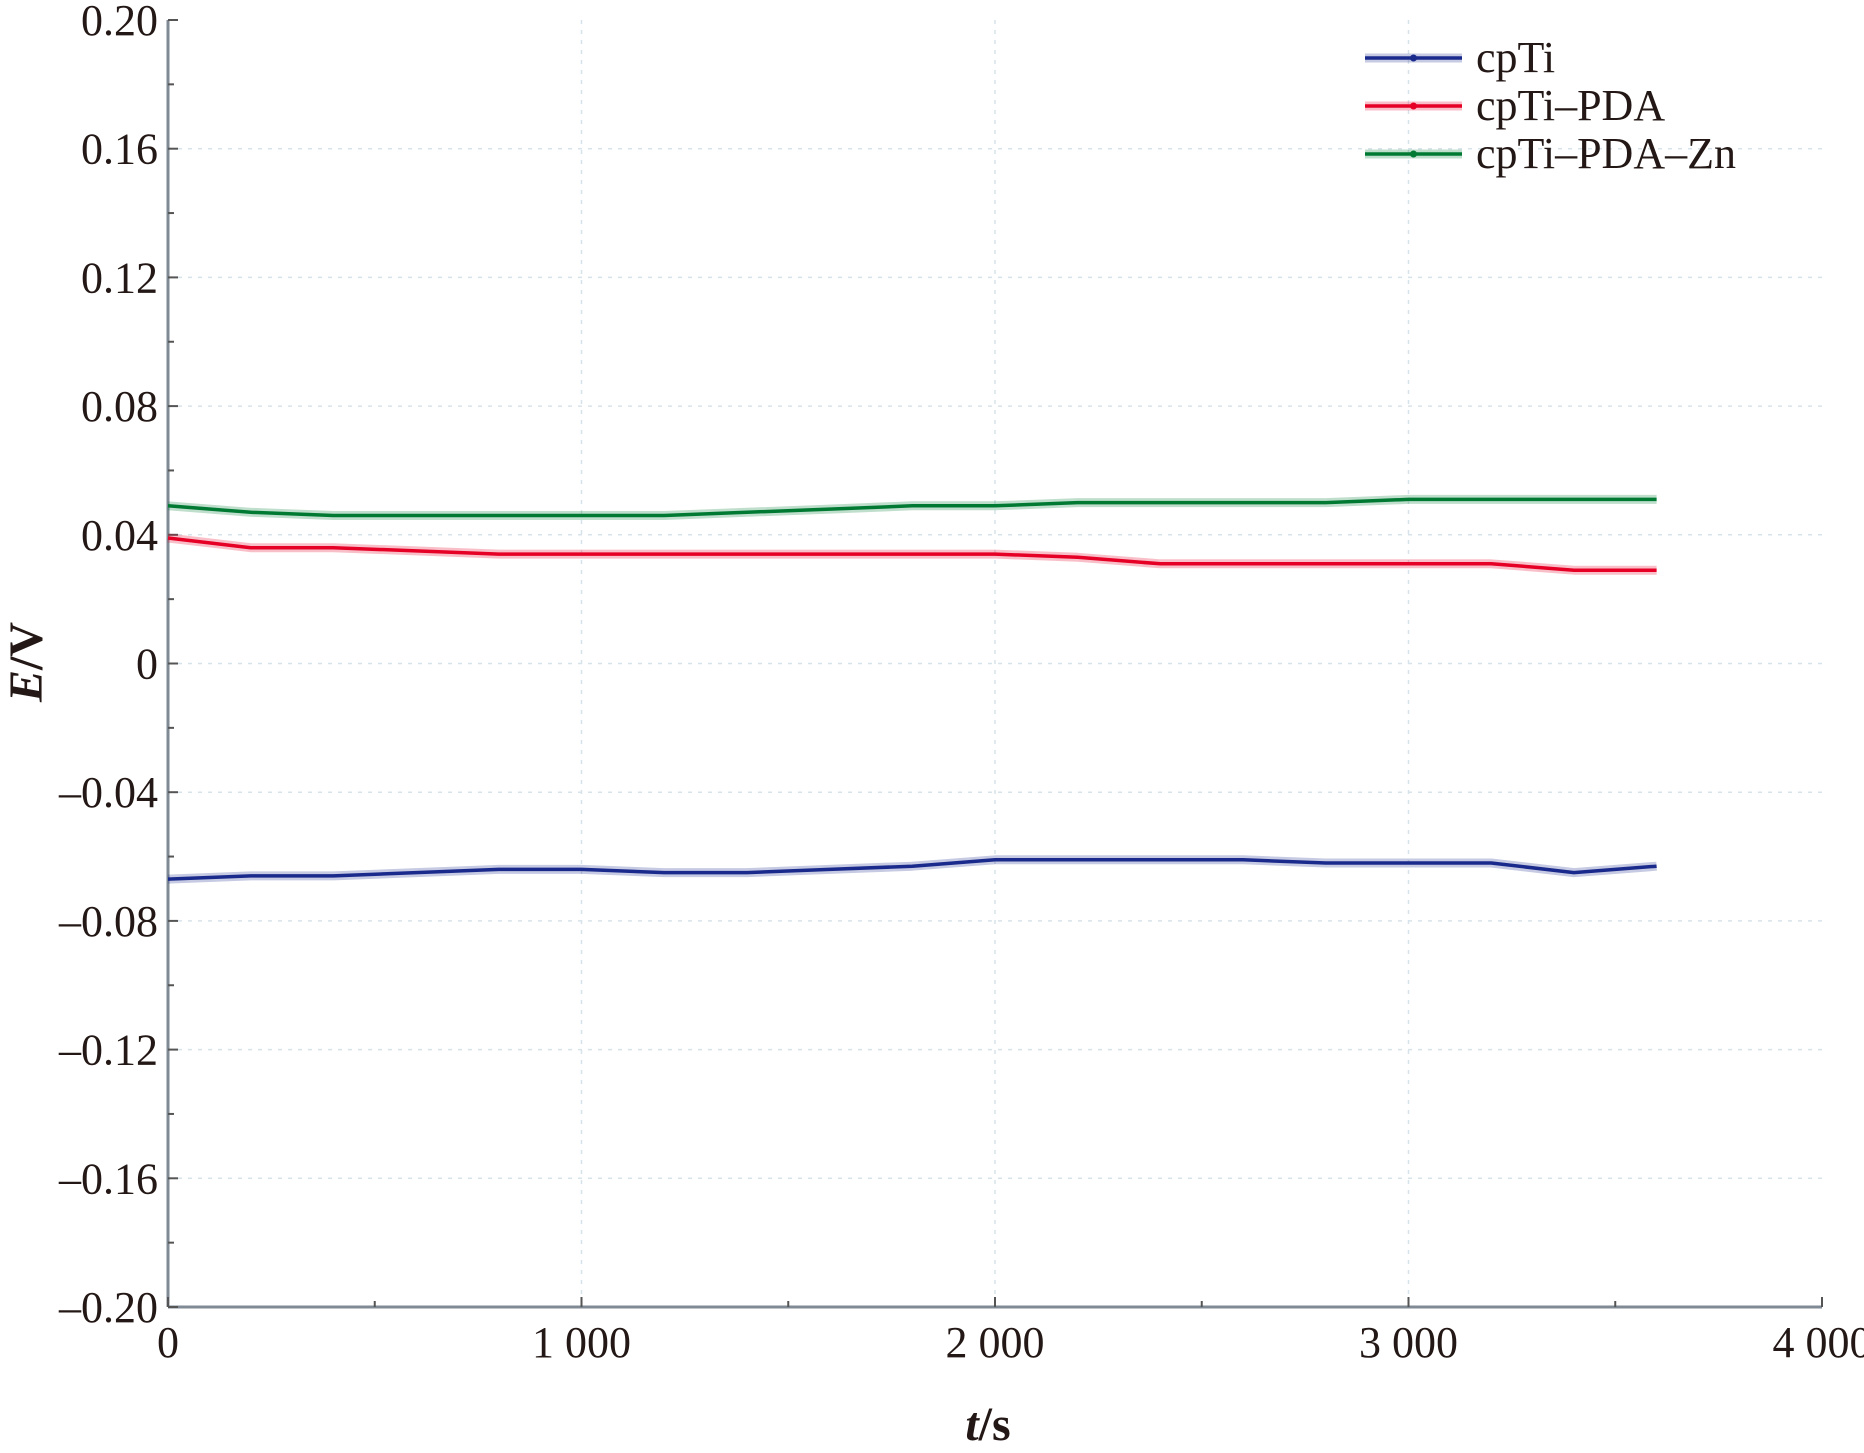  Describe the element at coordinates (1408, 1342) in the screenshot. I see `x-tick-label-3: 3 000` at that location.